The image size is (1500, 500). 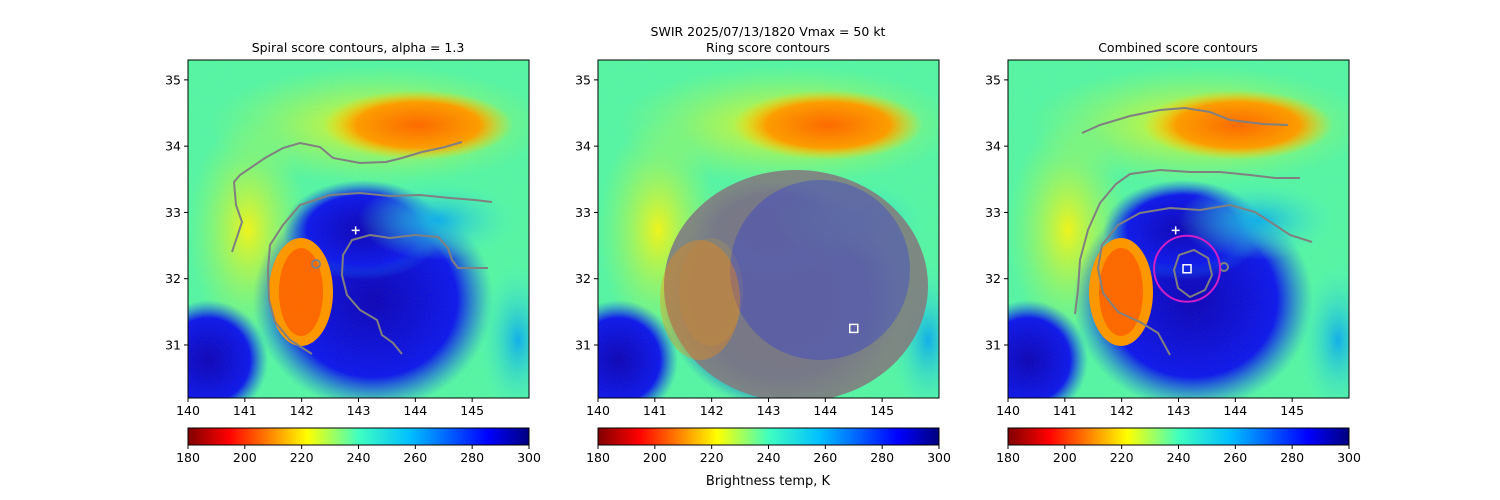 What do you see at coordinates (1193, 273) in the screenshot?
I see `combined-contour-core` at bounding box center [1193, 273].